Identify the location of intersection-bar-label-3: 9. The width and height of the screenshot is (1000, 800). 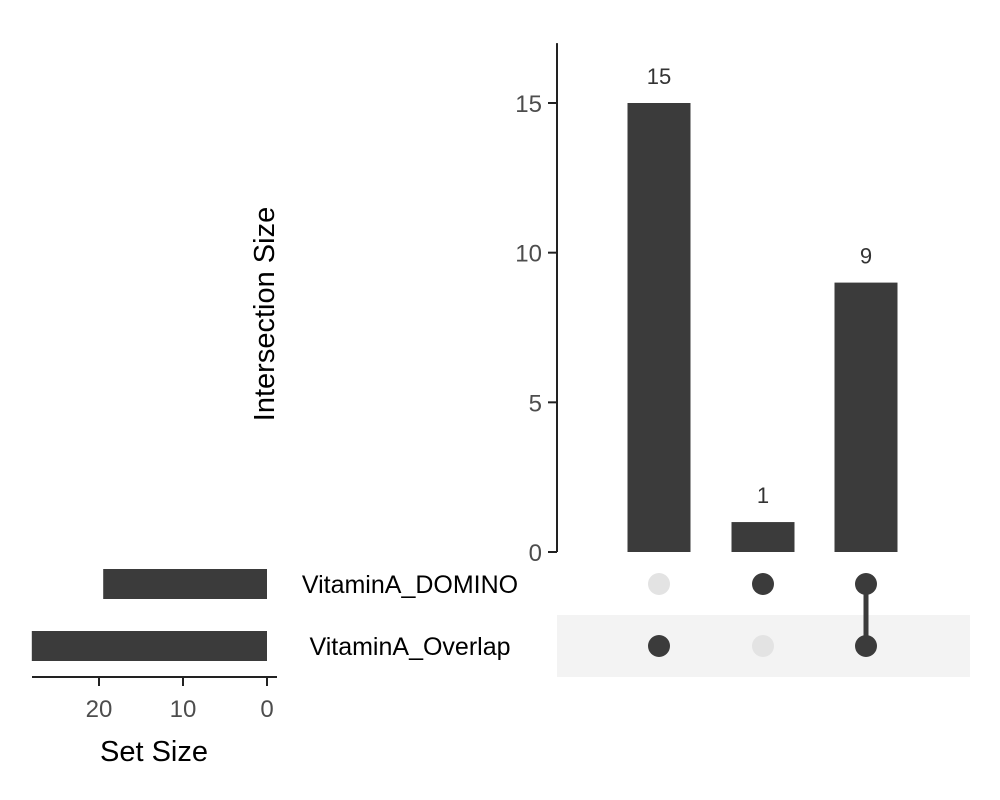
(866, 256).